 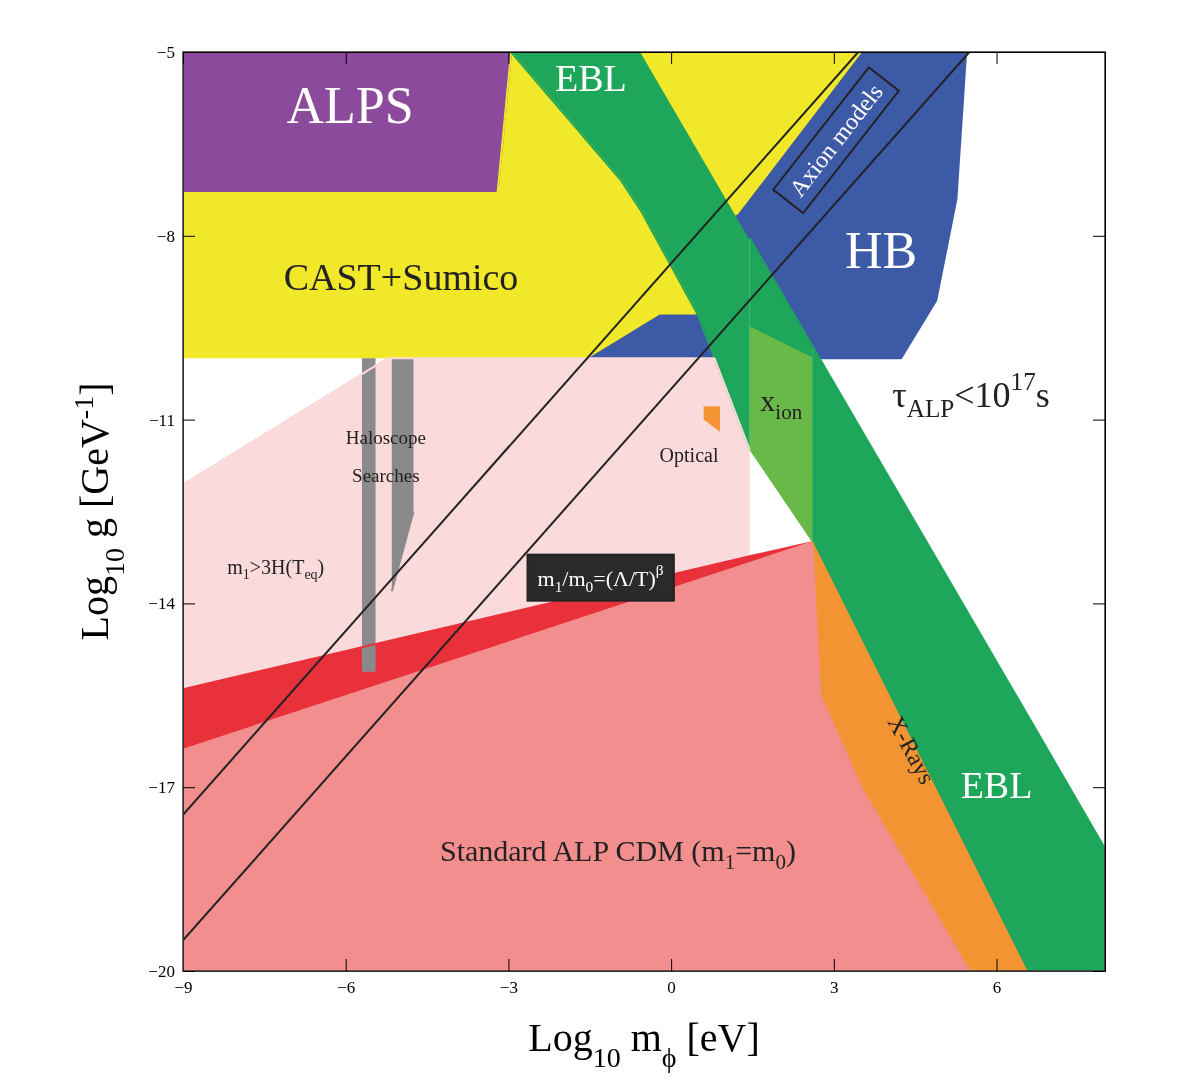 I want to click on annotation: HB, so click(x=881, y=250).